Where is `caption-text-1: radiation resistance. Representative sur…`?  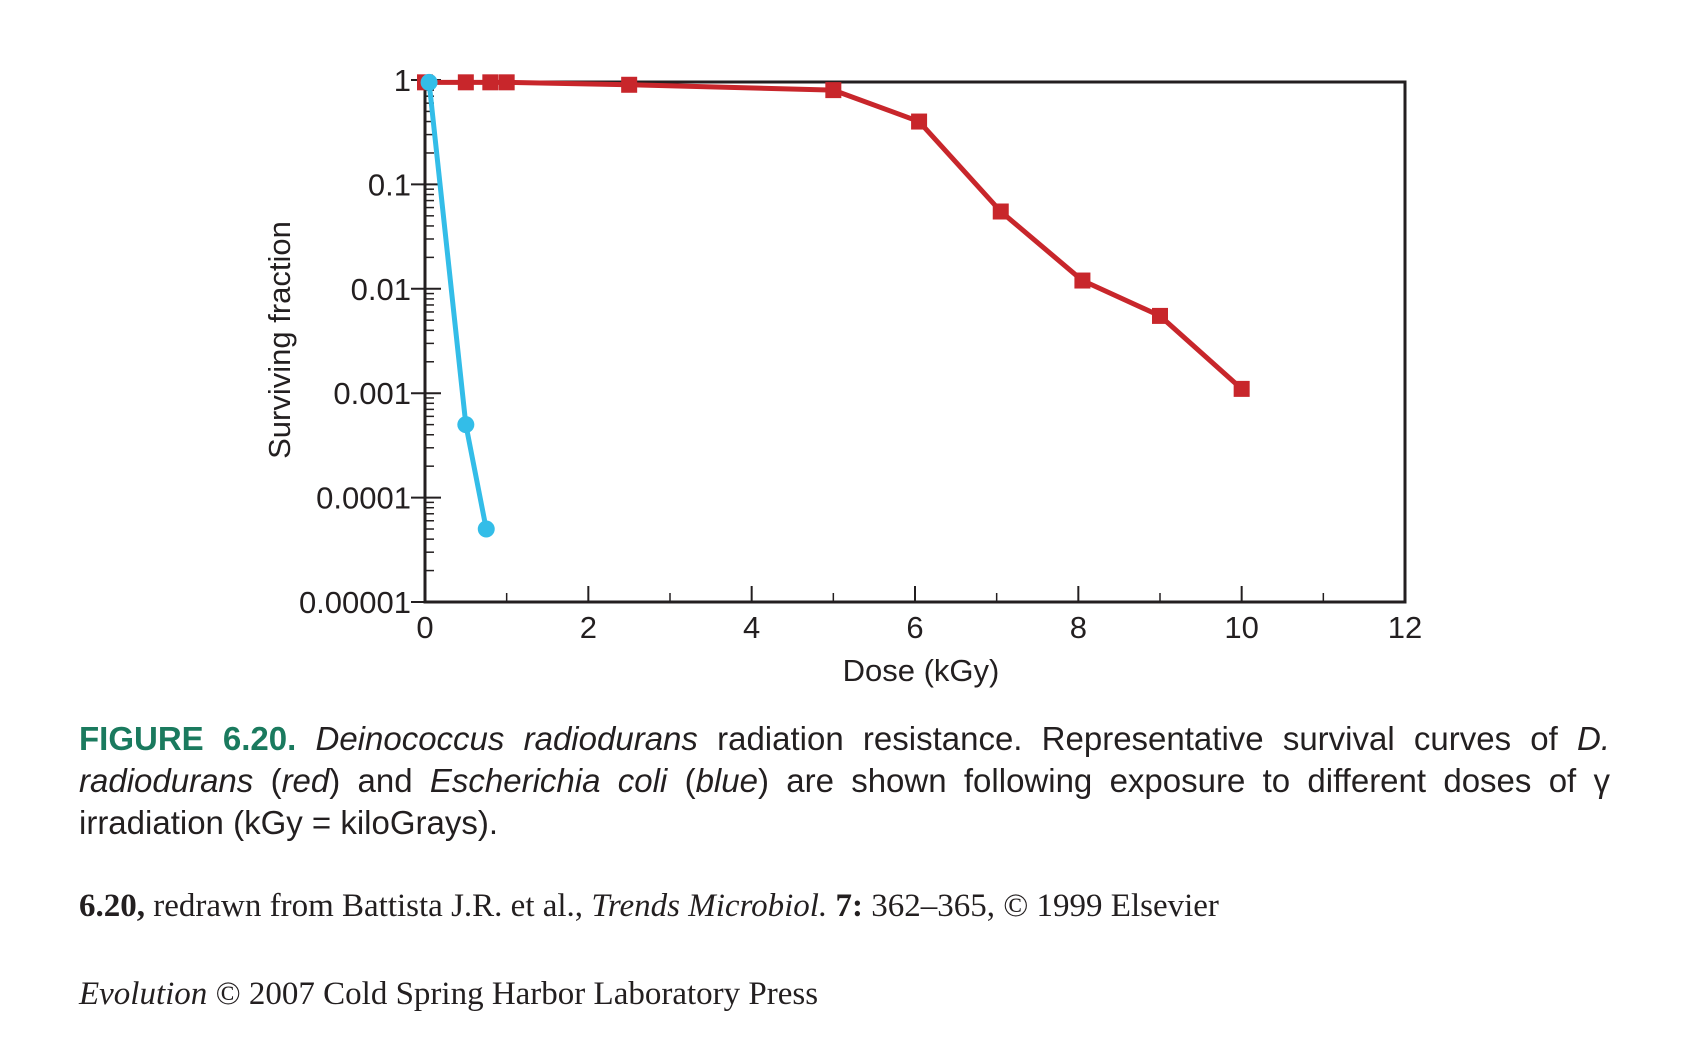 caption-text-1: radiation resistance. Representative sur… is located at coordinates (1137, 738).